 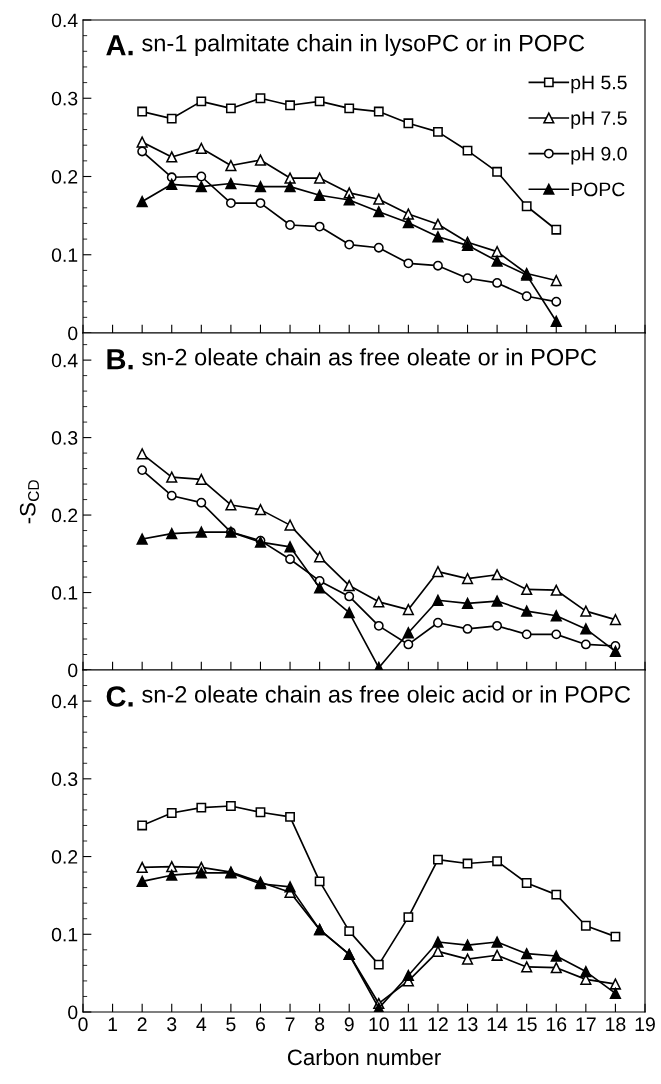 I want to click on x-tick-label: 13, so click(x=468, y=1024).